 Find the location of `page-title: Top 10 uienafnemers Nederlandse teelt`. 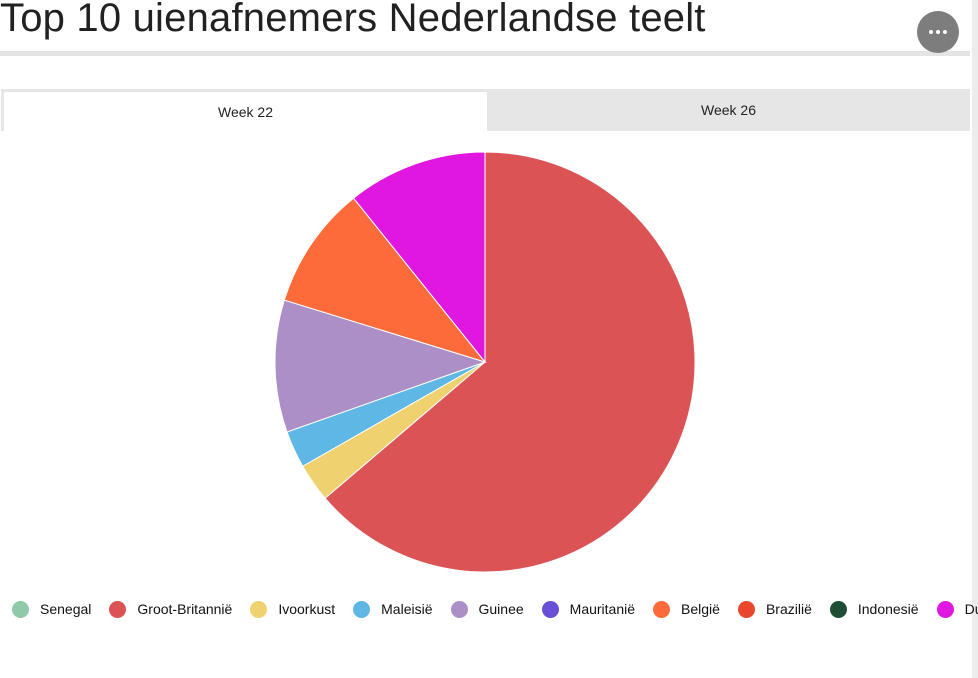

page-title: Top 10 uienafnemers Nederlandse teelt is located at coordinates (353, 20).